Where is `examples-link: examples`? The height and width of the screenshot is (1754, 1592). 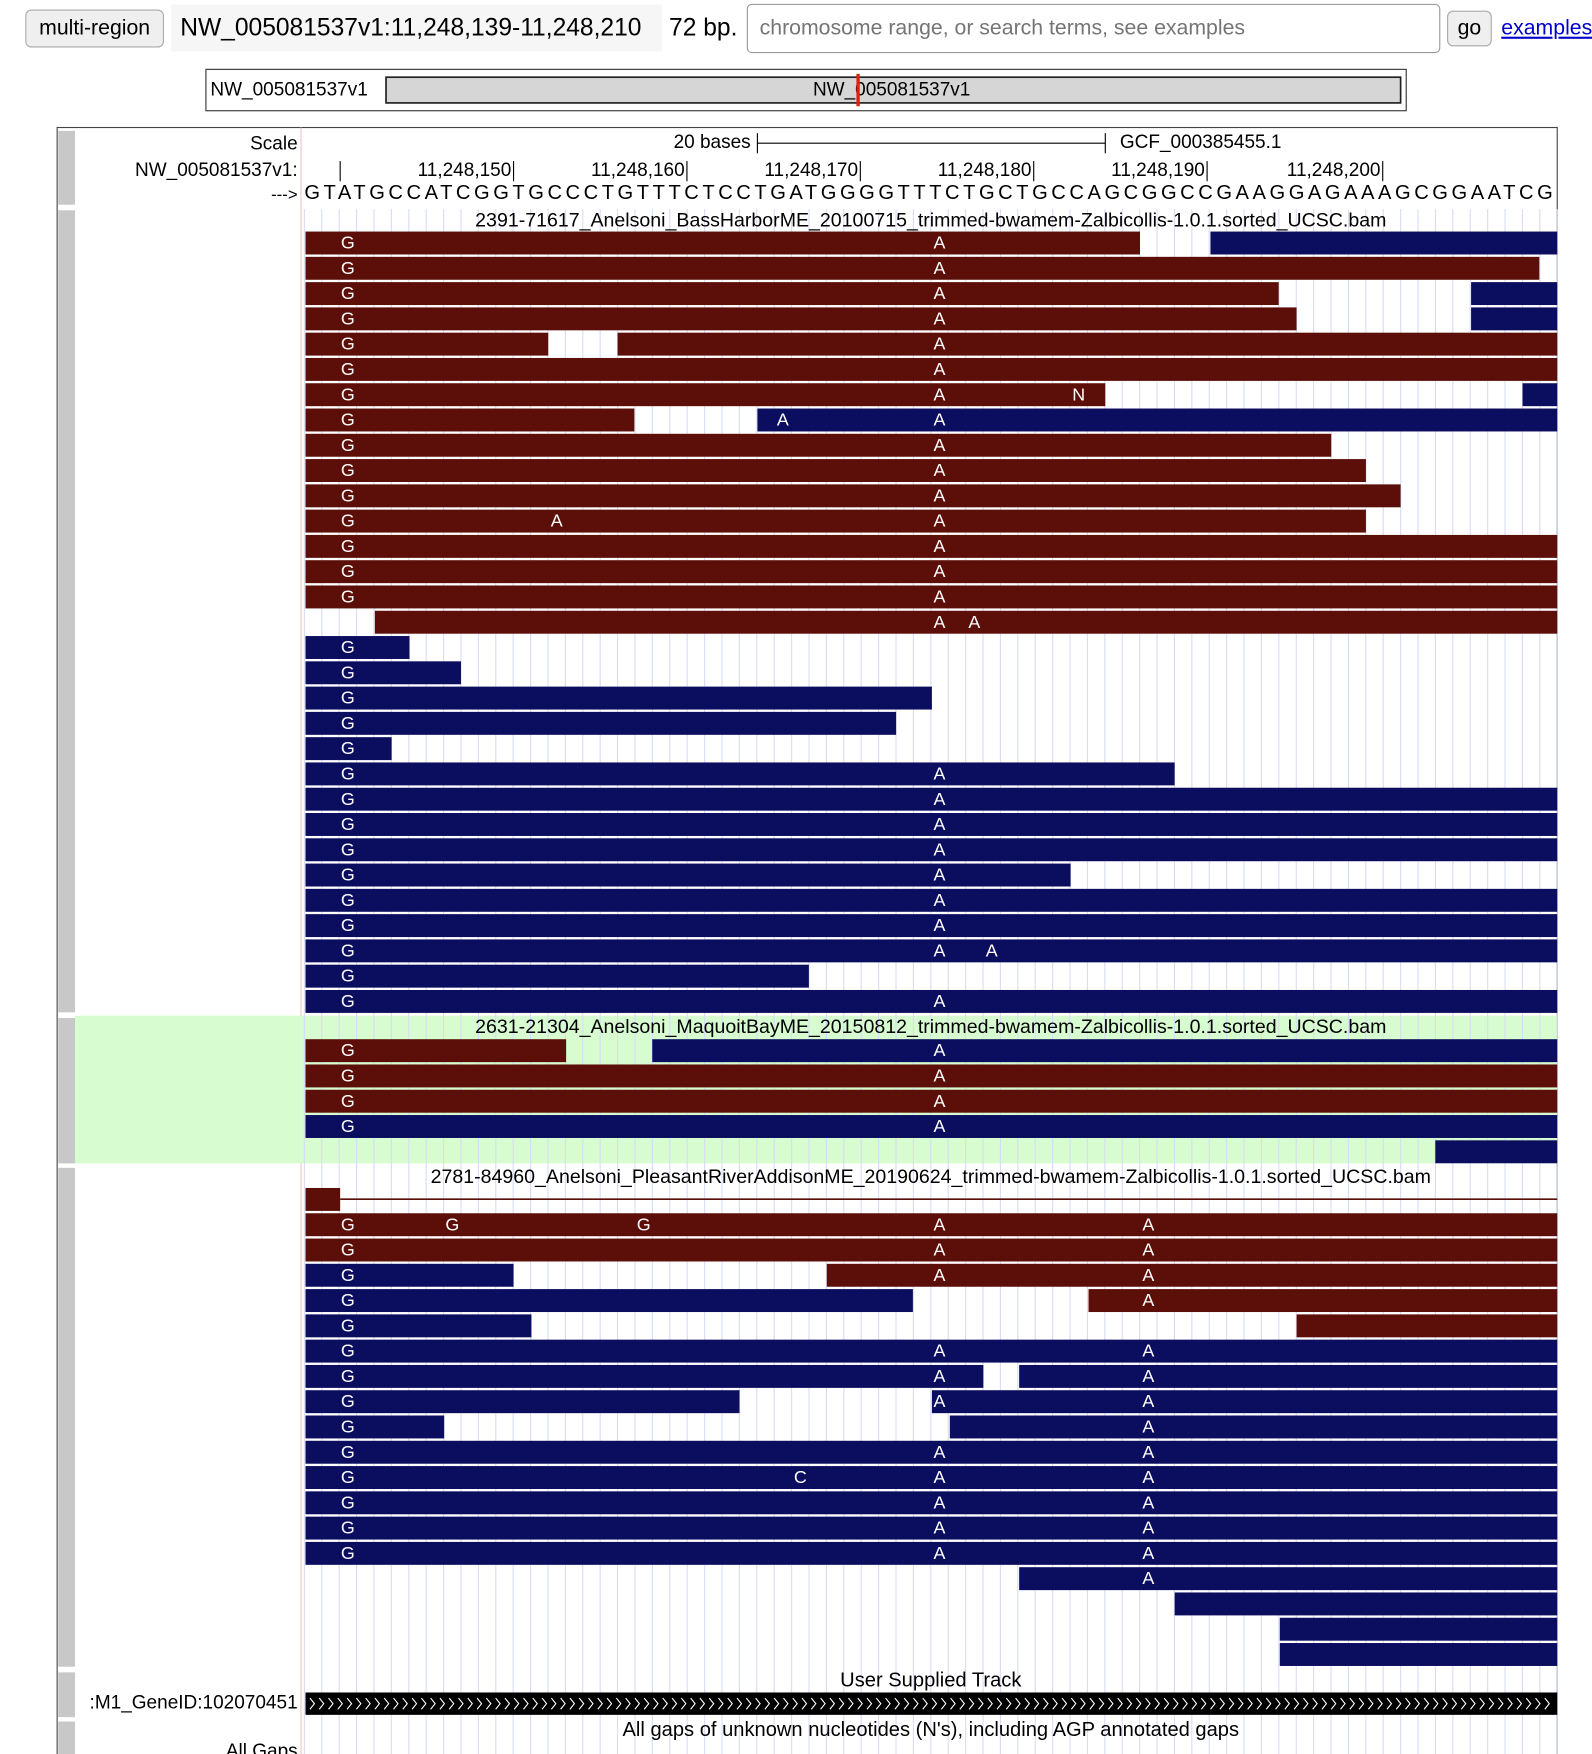
examples-link: examples is located at coordinates (1546, 28).